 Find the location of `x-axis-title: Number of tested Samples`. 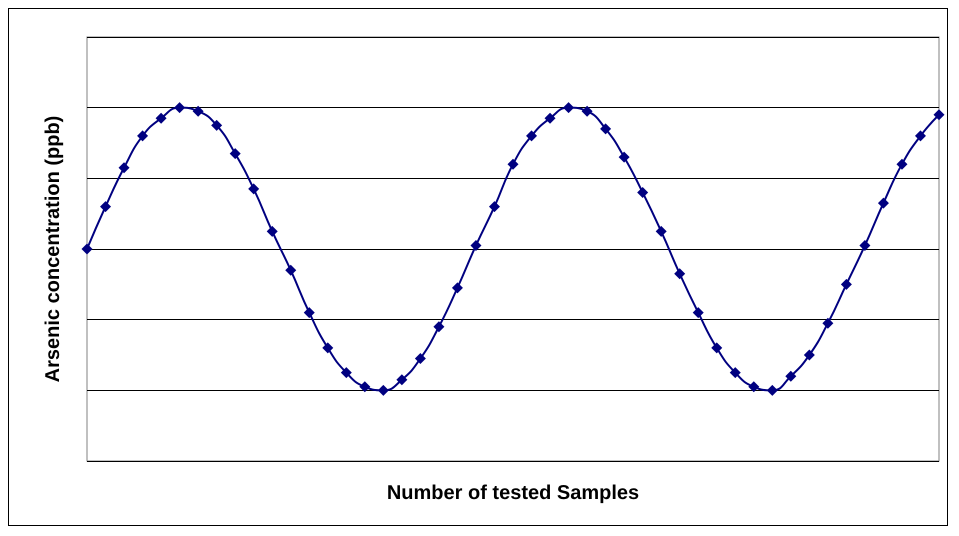

x-axis-title: Number of tested Samples is located at coordinates (513, 493).